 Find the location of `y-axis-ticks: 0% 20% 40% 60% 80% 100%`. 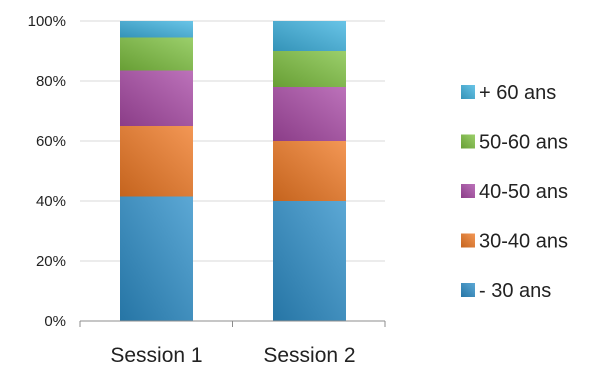

y-axis-ticks: 0% 20% 40% 60% 80% 100% is located at coordinates (47, 171).